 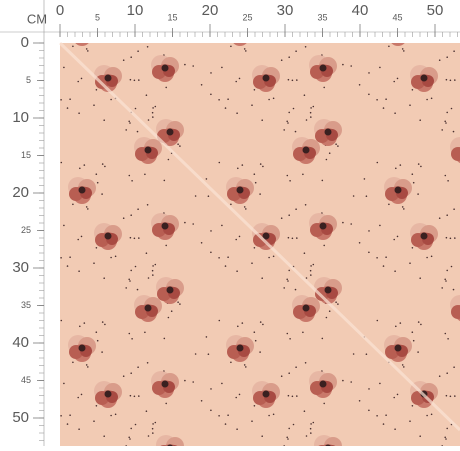 I want to click on left-tick-label: 25, so click(x=26, y=230).